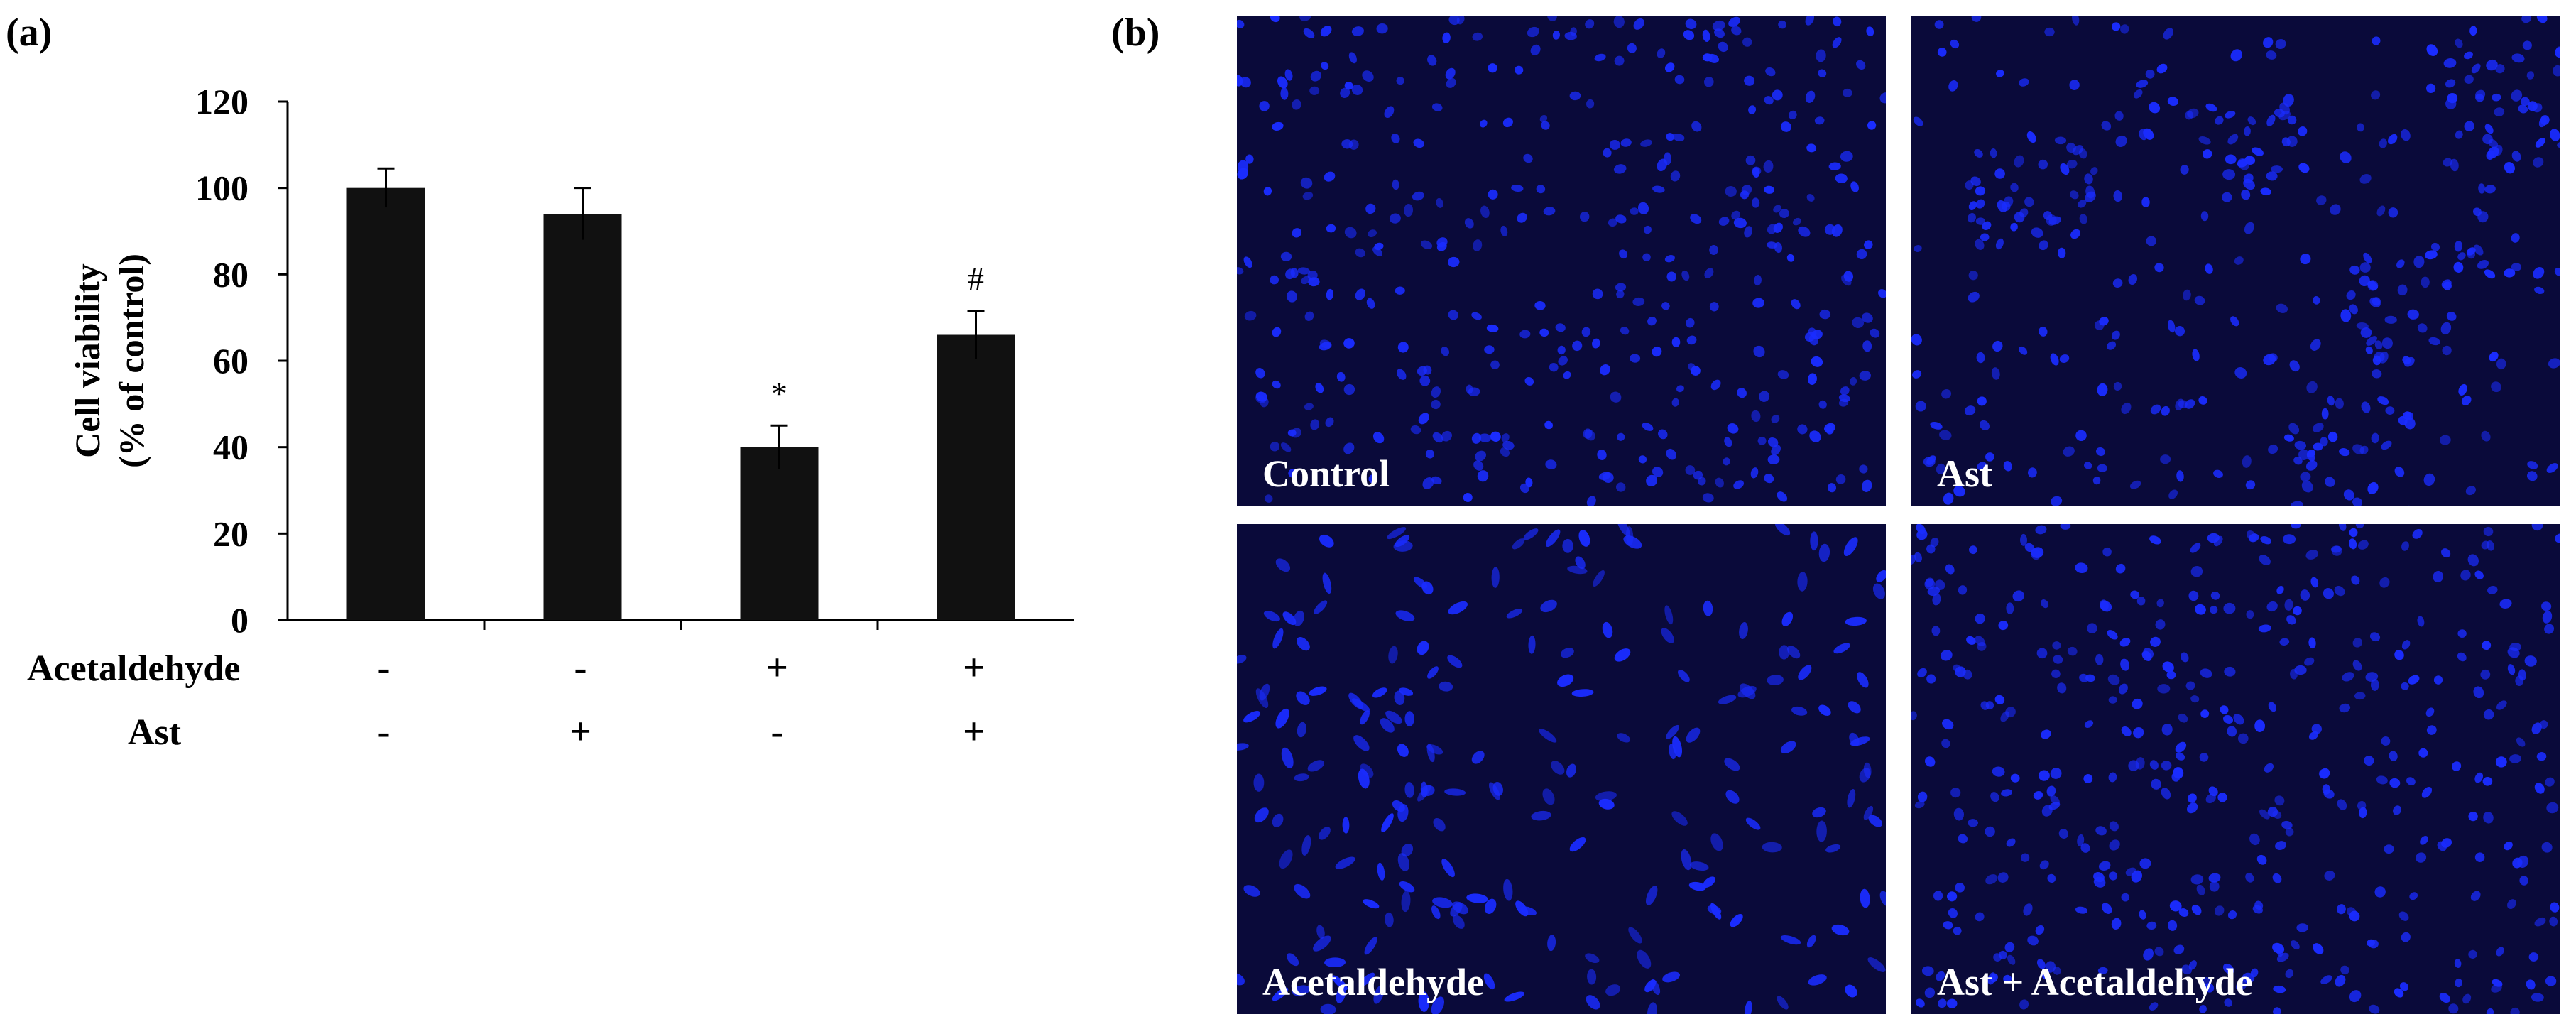  I want to click on significance-marker: *, so click(779, 393).